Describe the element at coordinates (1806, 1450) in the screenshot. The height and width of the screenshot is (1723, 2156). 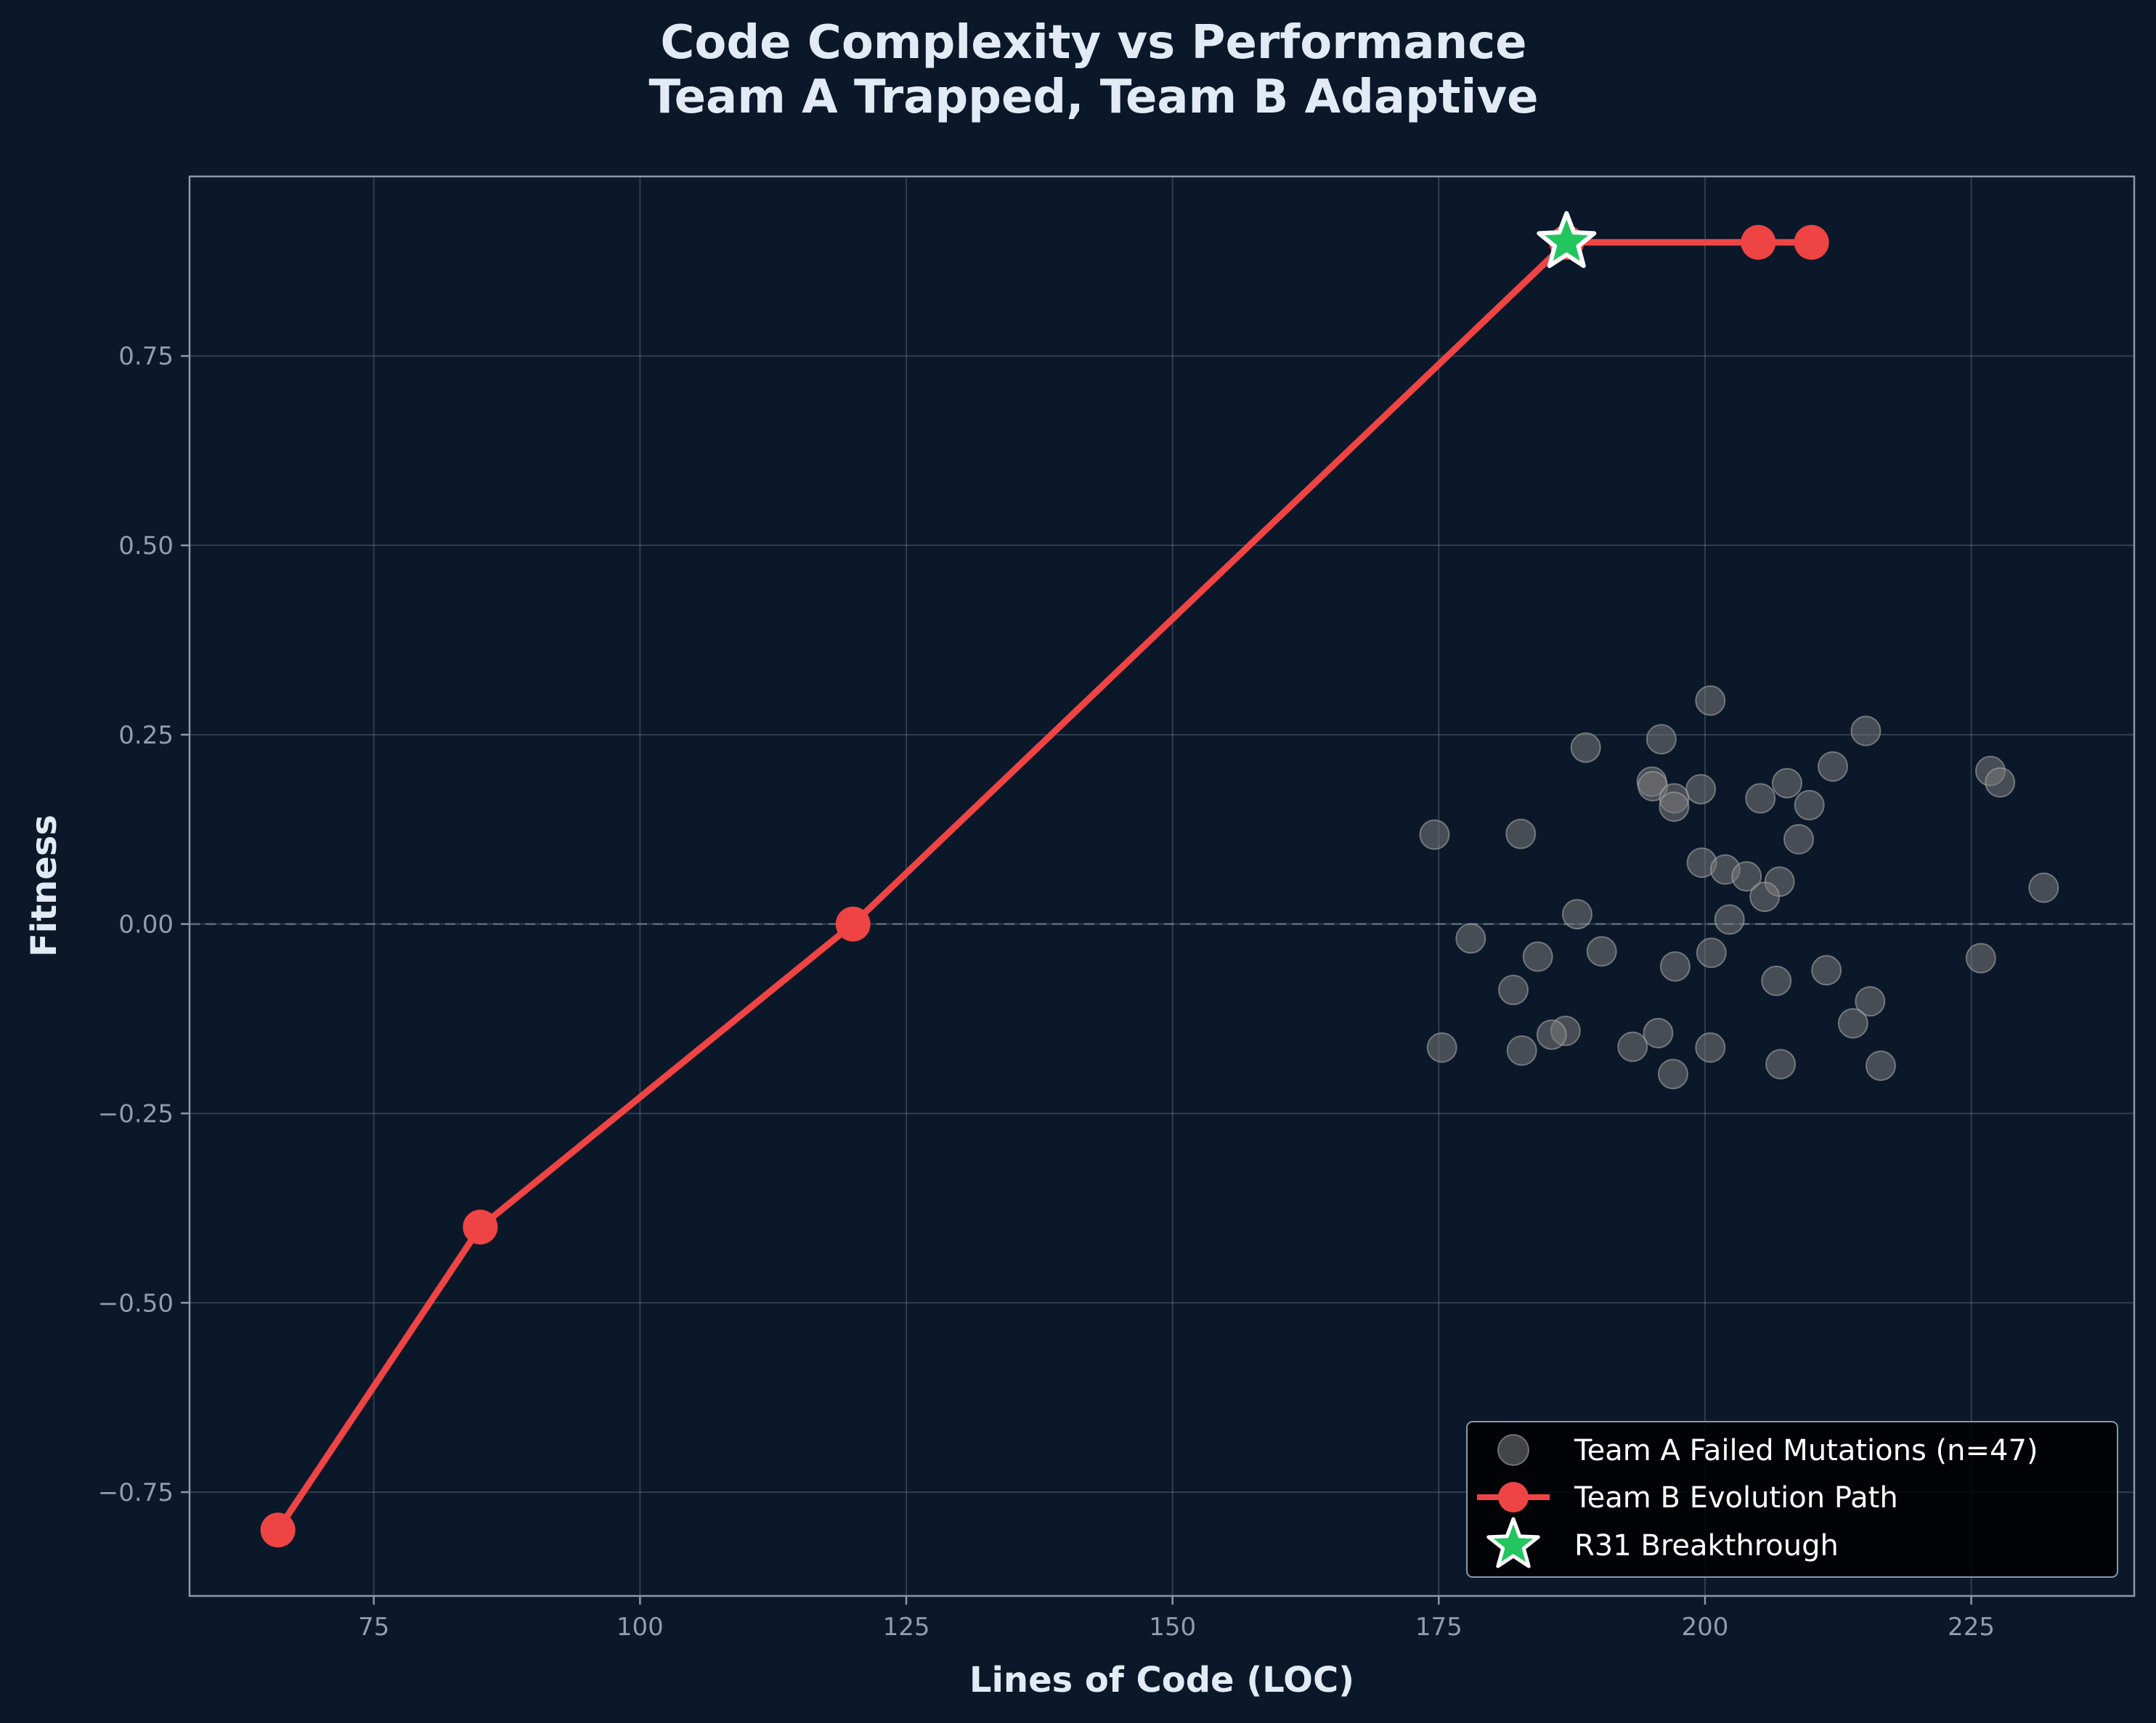
I see `legend-label-team-a: Team A Failed Mutations (n=47)` at that location.